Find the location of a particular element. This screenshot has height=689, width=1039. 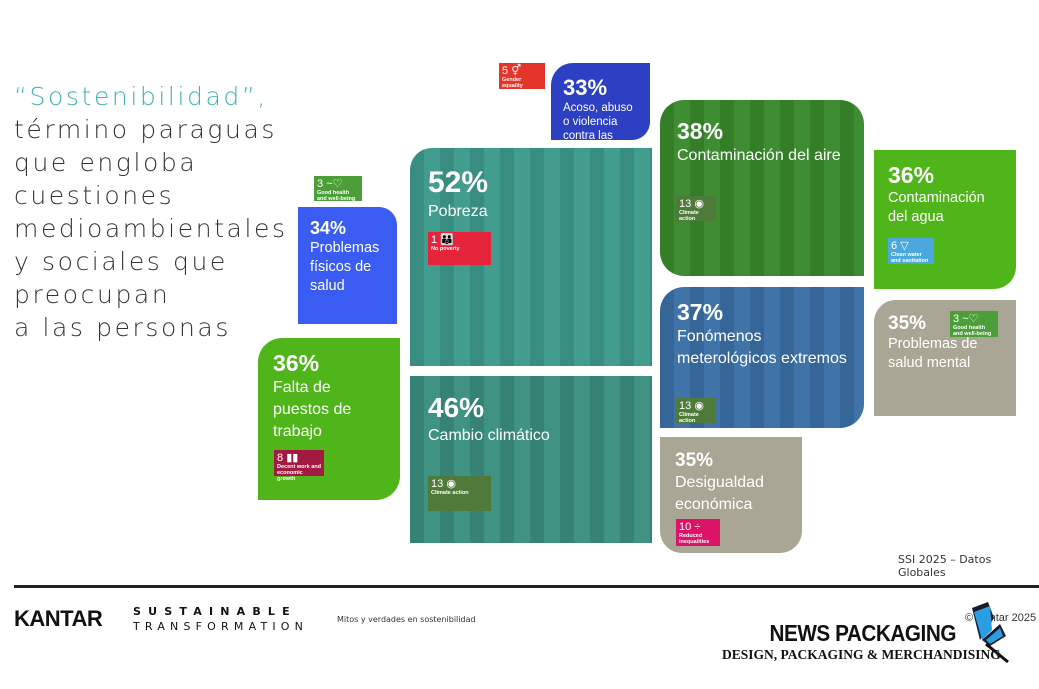

gender-symbol-icon: ⚥ is located at coordinates (516, 71).